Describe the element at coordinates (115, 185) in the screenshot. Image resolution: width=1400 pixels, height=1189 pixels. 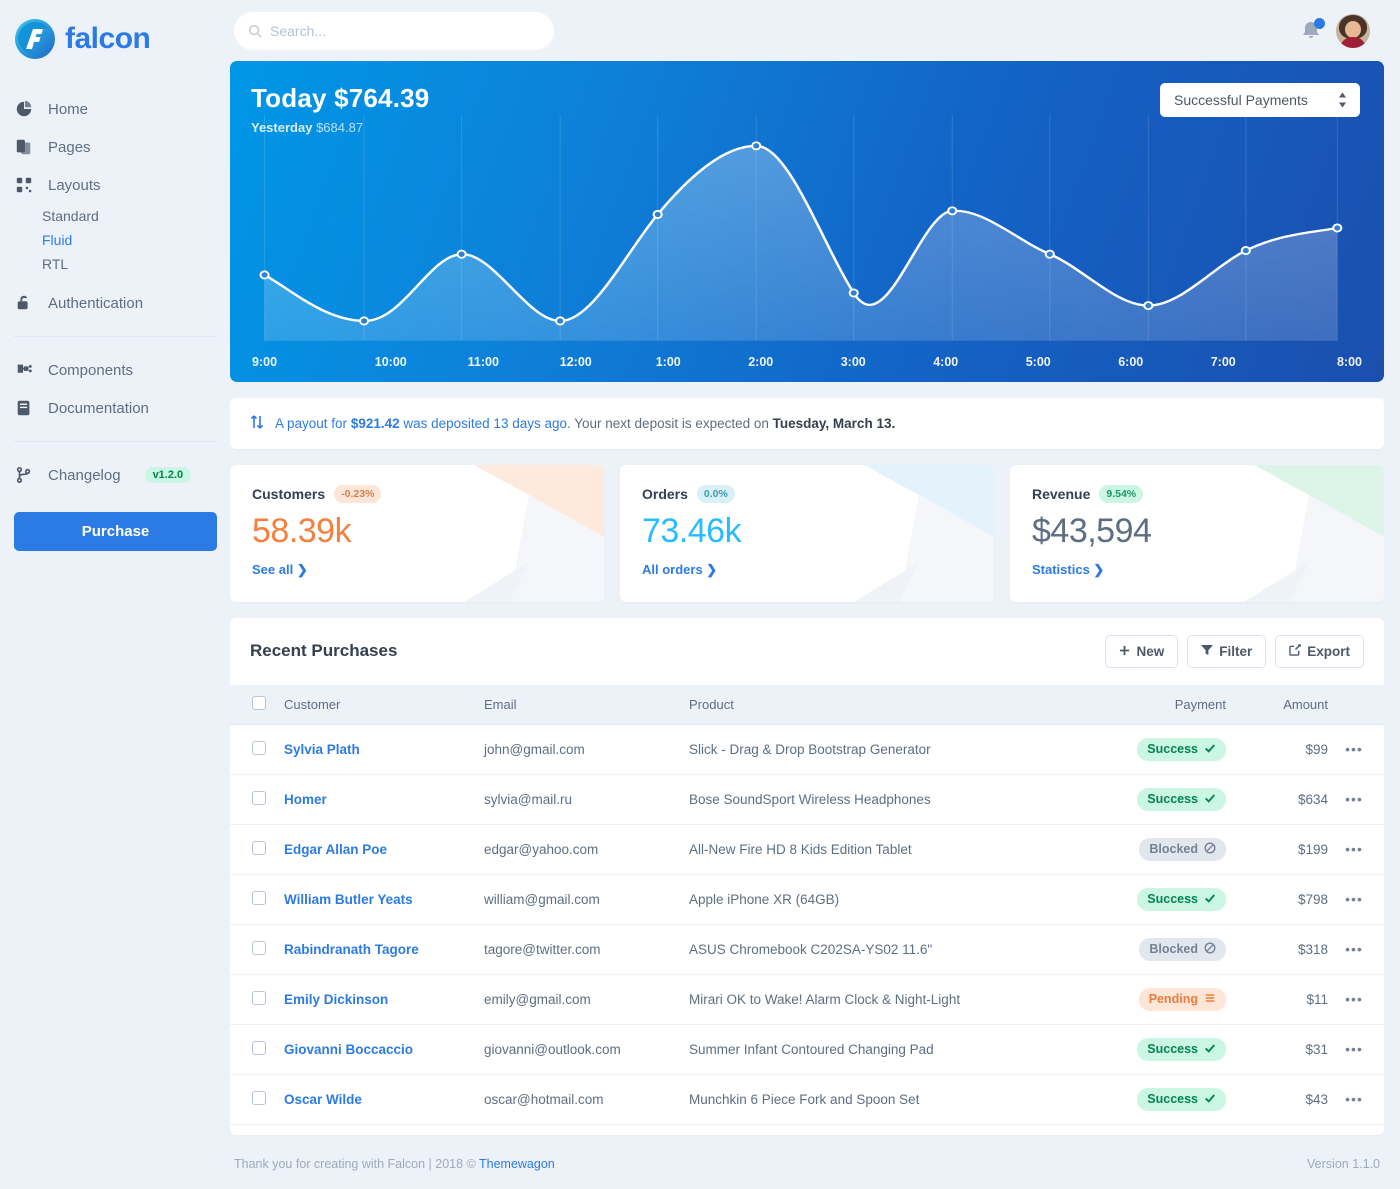
I see `sidebar-item-layouts: Layouts` at that location.